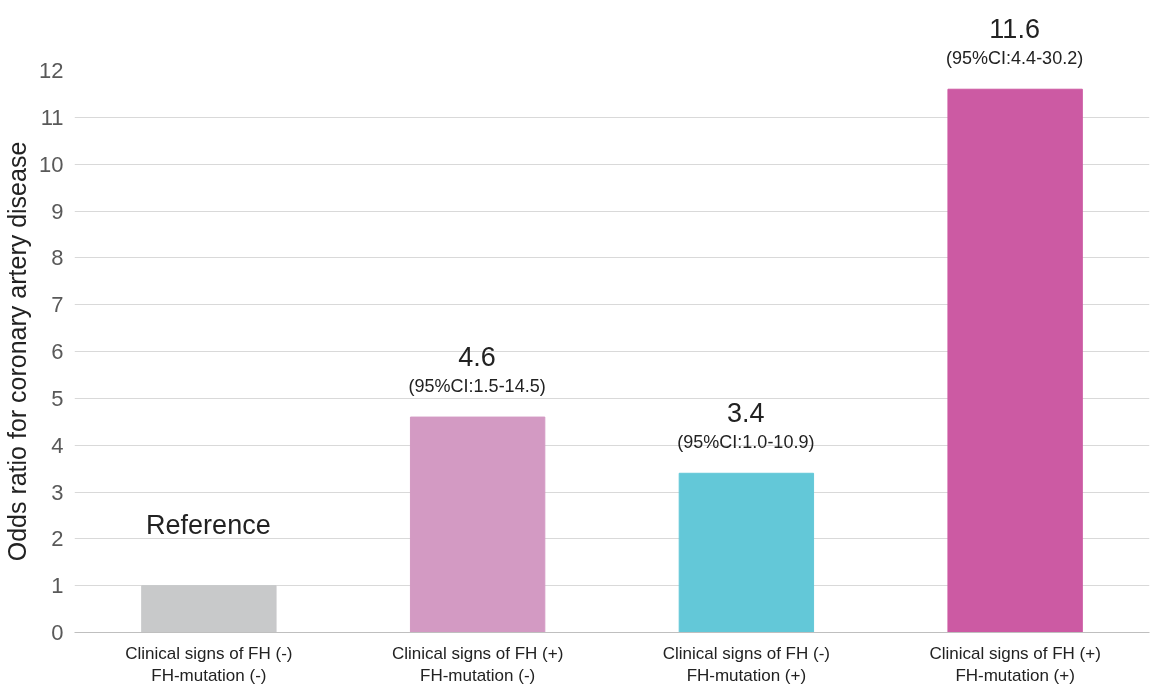  I want to click on y-tick-label: 9, so click(57, 211).